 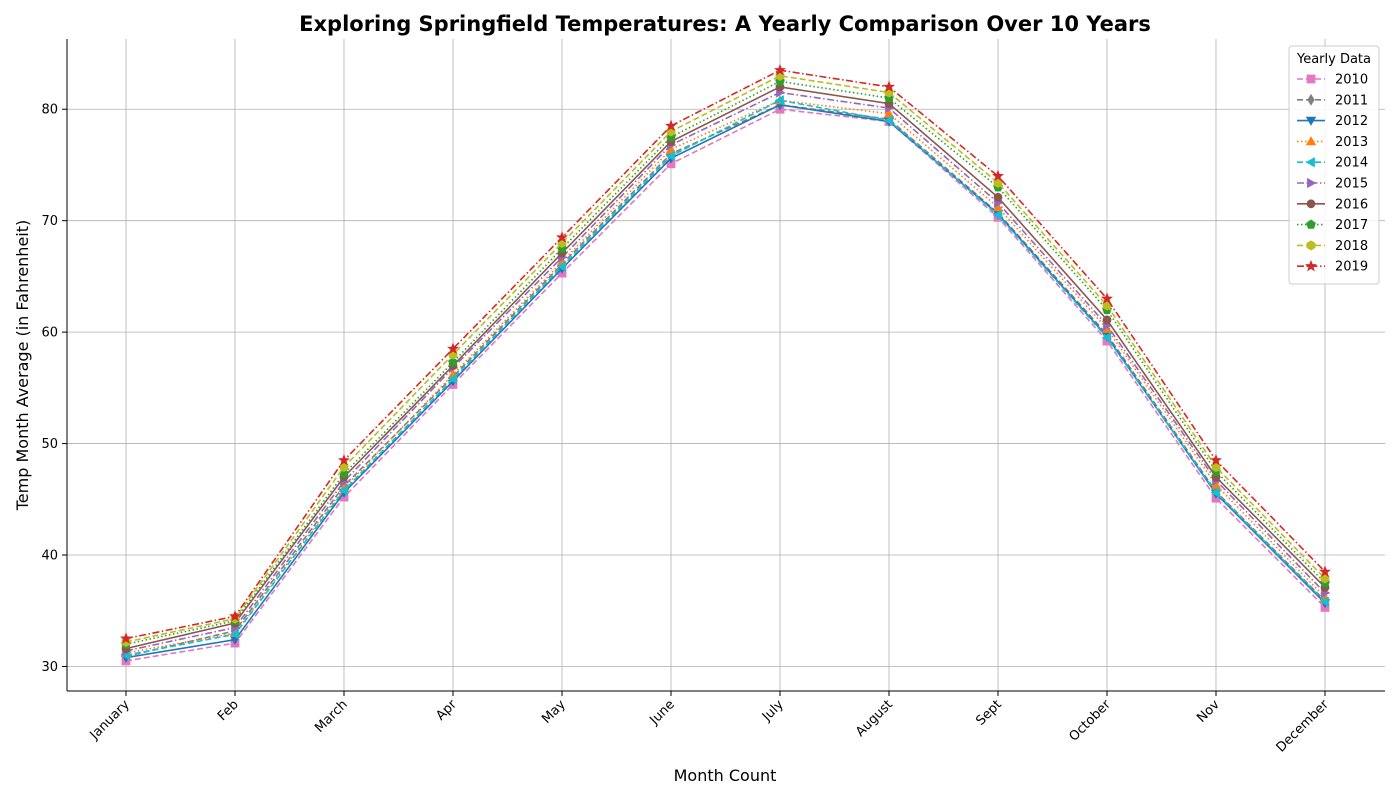 What do you see at coordinates (1303, 726) in the screenshot?
I see `x-tick-label: December` at bounding box center [1303, 726].